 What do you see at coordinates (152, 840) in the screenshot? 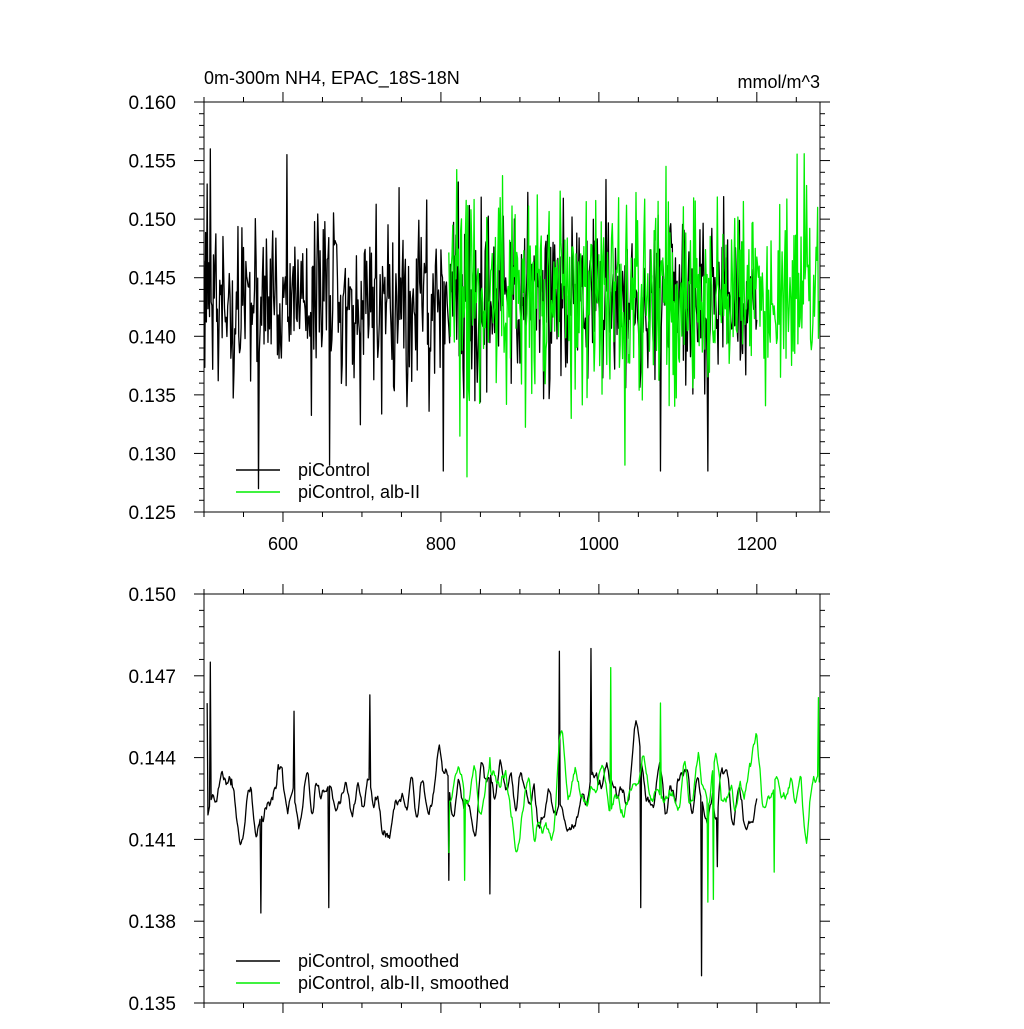
I see `y-tick-label: 0.141` at bounding box center [152, 840].